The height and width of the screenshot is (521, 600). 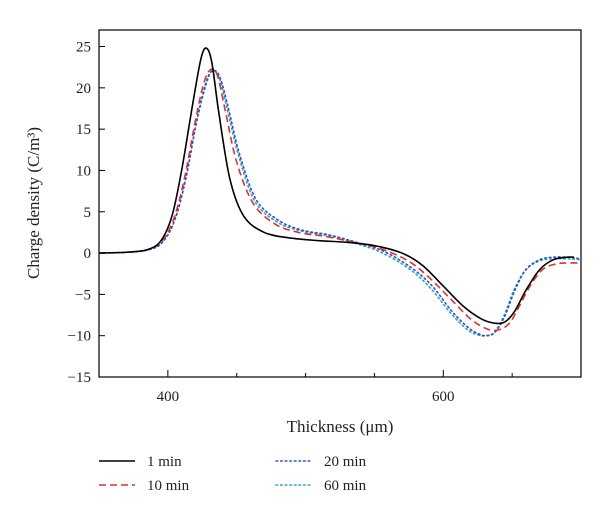 I want to click on y-tick-label: −5, so click(x=83, y=295).